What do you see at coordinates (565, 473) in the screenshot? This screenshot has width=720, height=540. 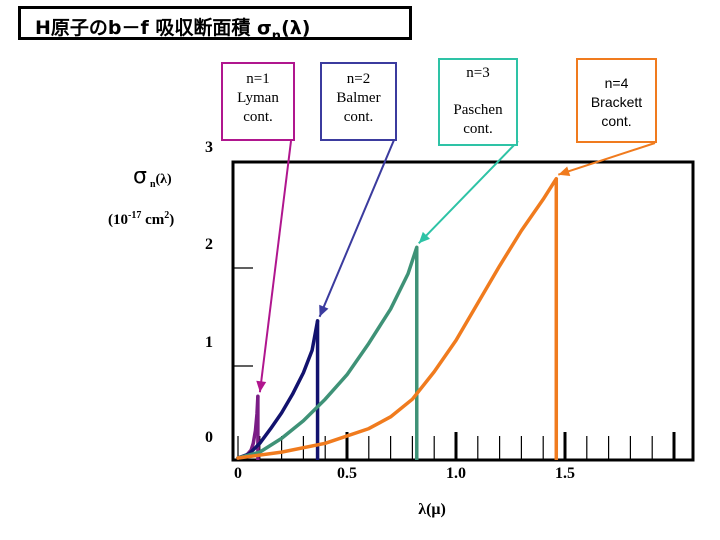 I see `x-tick-label: 1.5` at bounding box center [565, 473].